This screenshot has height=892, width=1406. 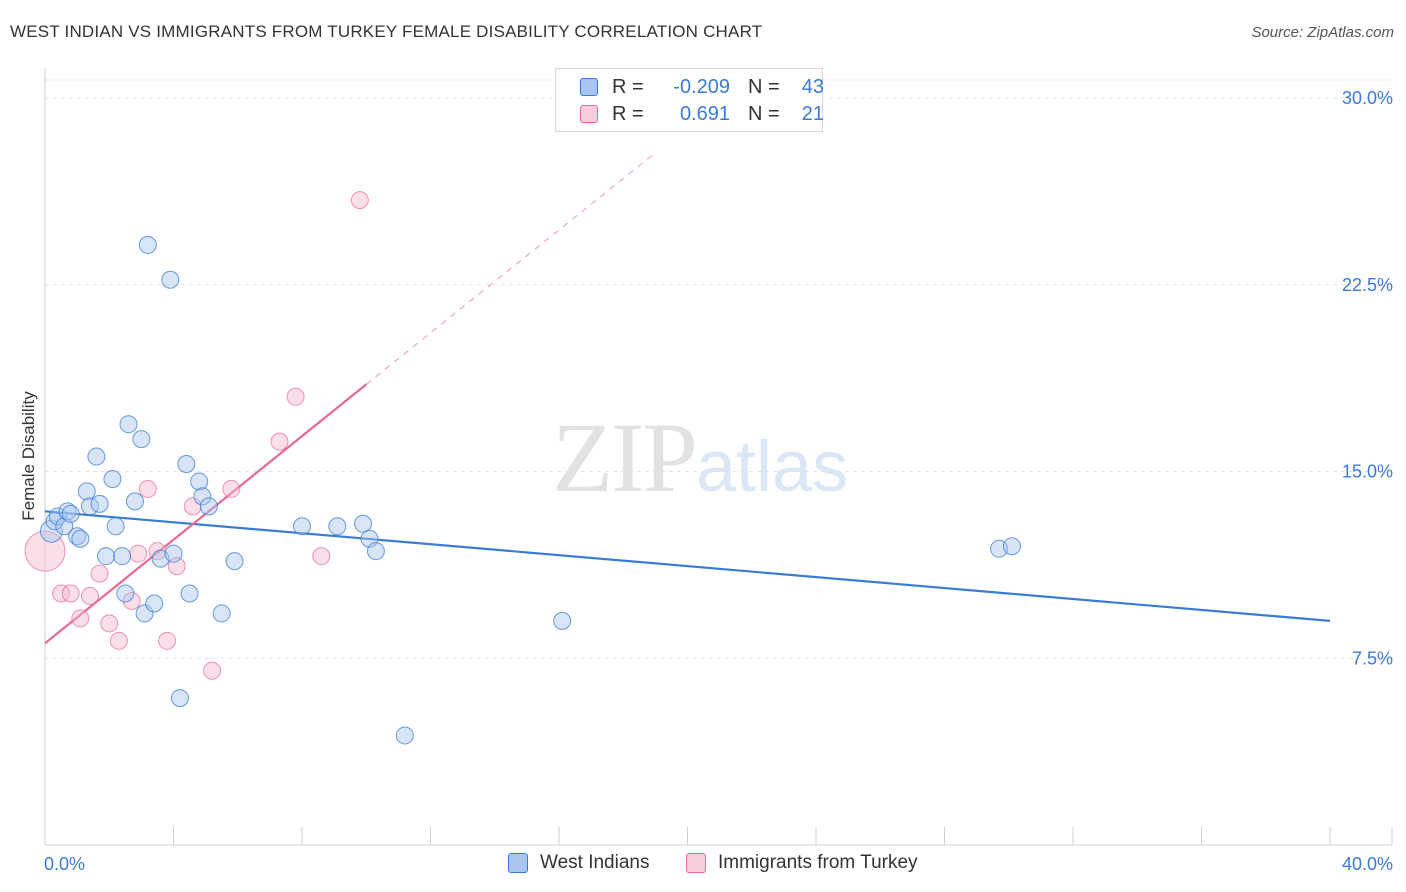 I want to click on watermark-zip: ZIP, so click(x=625, y=457).